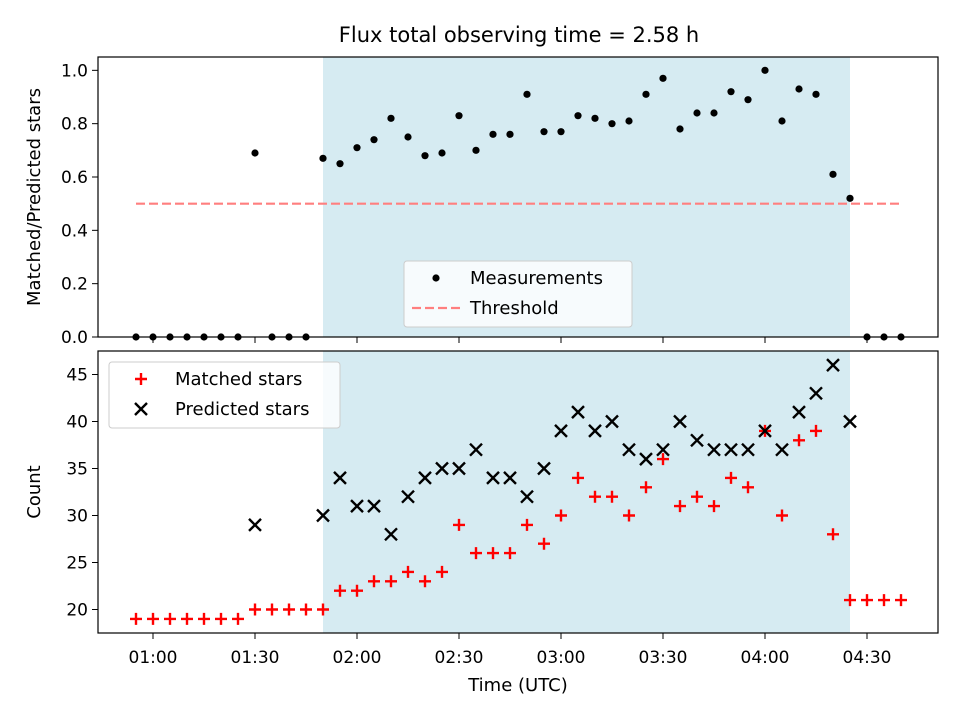  I want to click on y-tick-label: 0.2, so click(74, 285).